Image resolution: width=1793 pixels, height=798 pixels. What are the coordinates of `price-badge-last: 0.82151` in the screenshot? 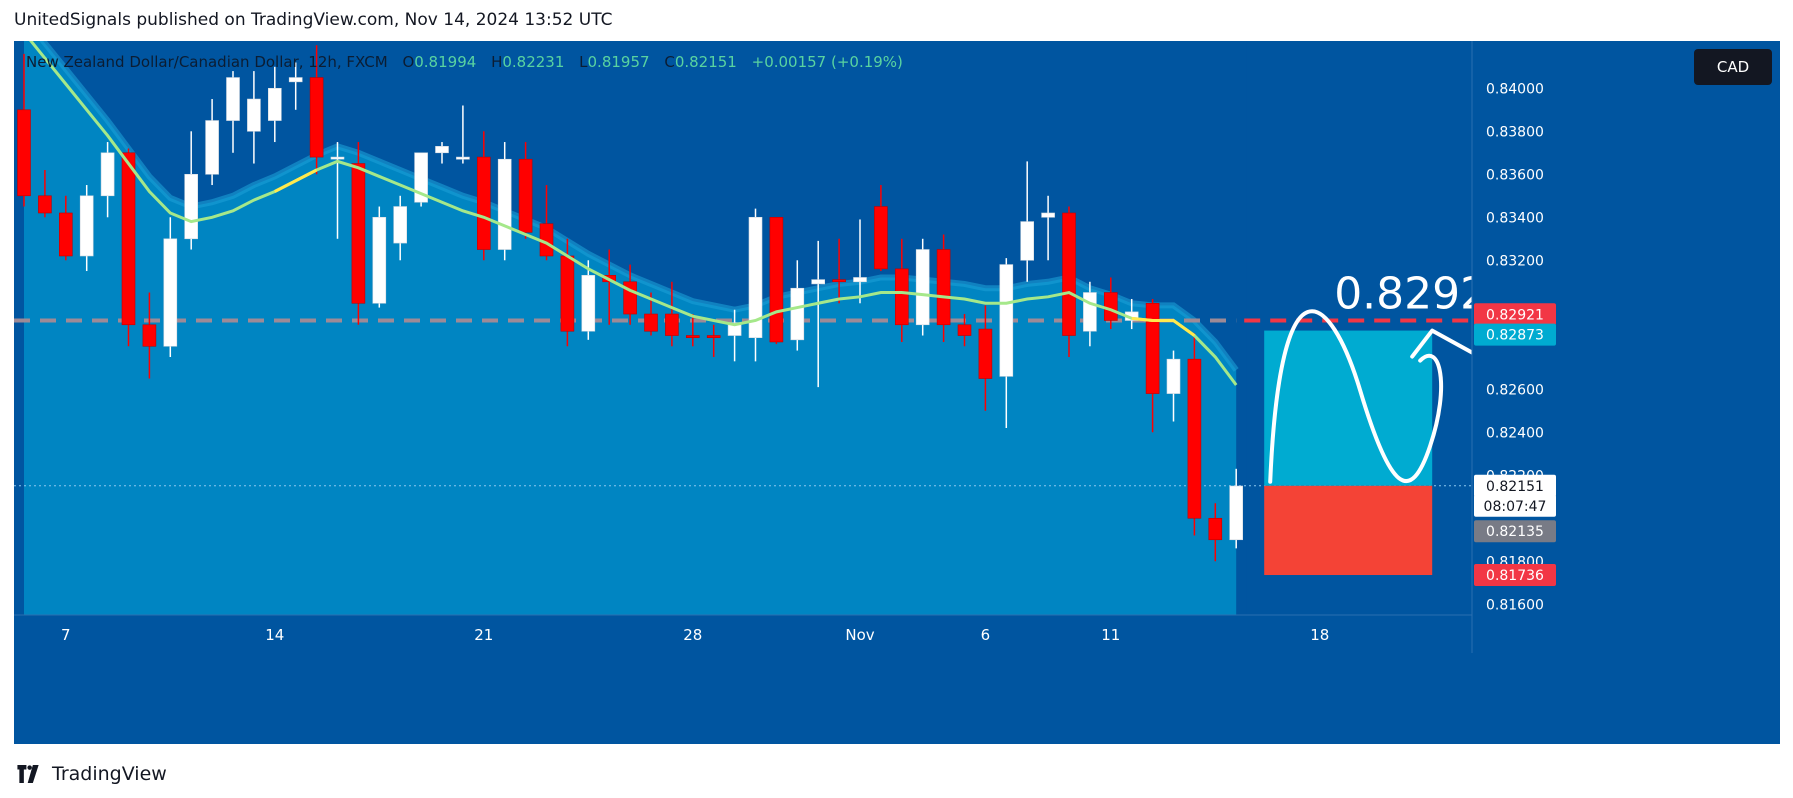 It's located at (1515, 485).